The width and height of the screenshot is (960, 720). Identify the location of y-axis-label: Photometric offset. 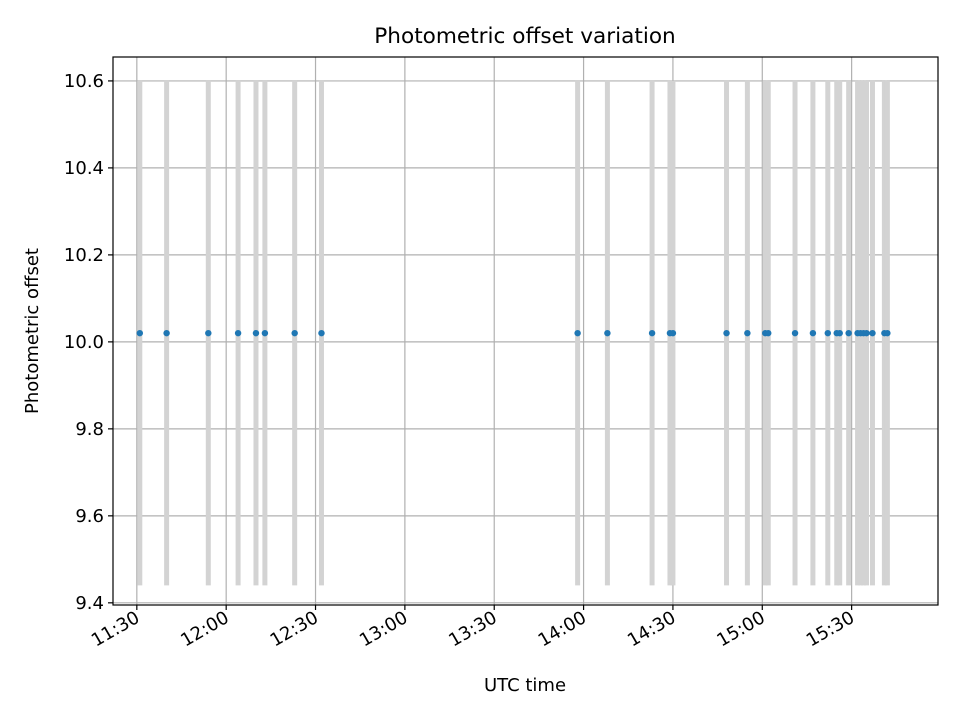
(32, 331).